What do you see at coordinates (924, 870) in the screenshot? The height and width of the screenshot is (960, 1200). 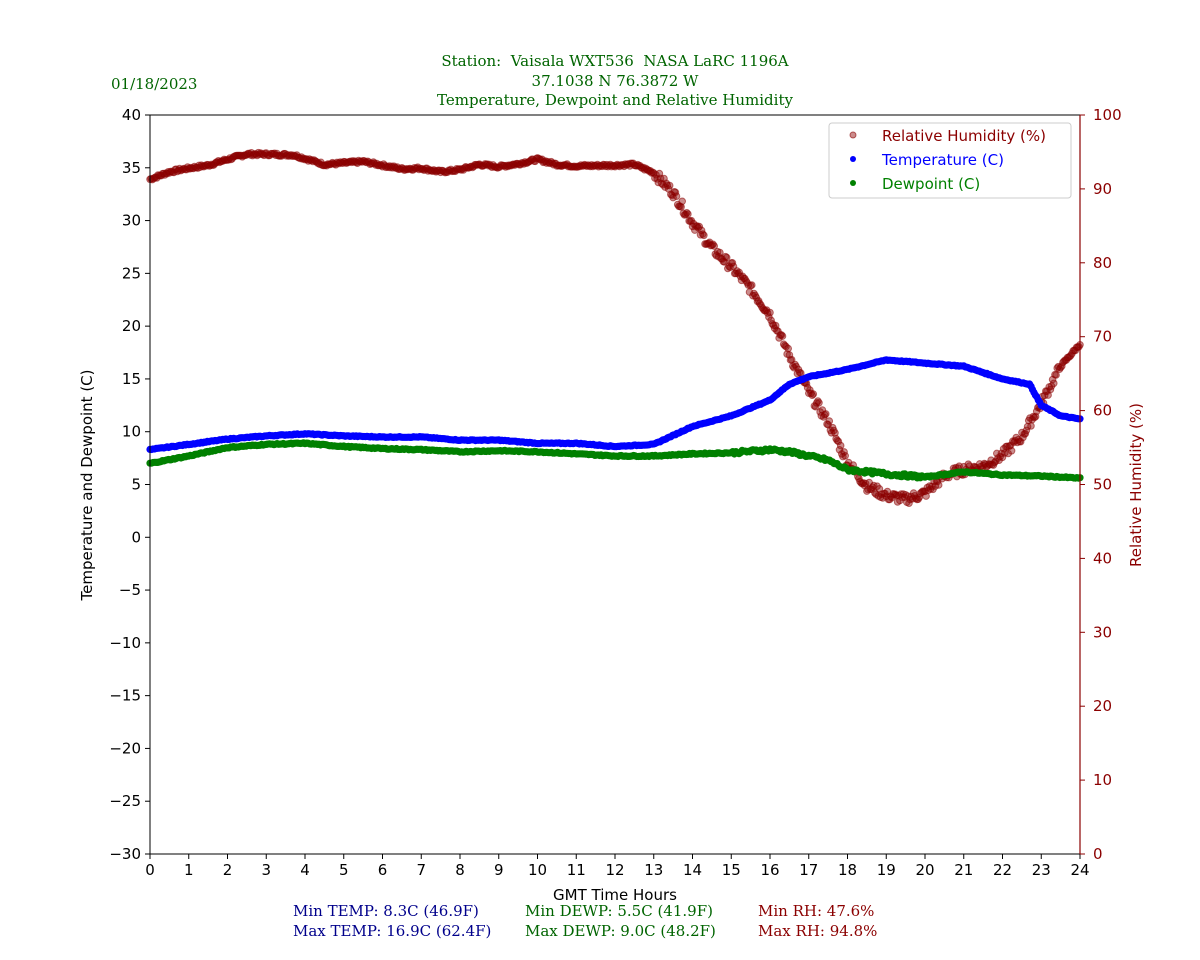 I see `x-tick-label: 20` at bounding box center [924, 870].